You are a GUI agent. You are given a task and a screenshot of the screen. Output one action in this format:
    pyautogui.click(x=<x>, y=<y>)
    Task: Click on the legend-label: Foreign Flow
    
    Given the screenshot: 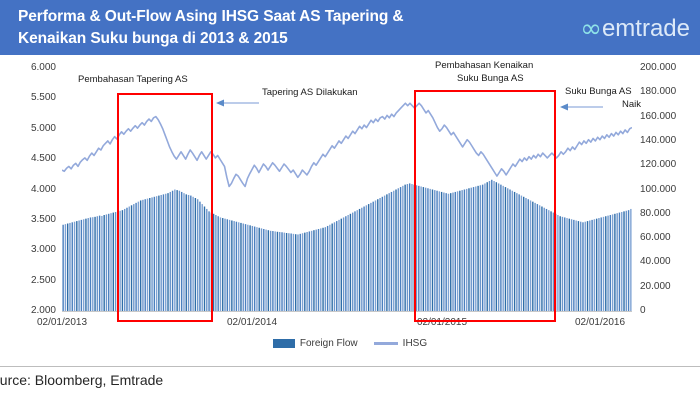 What is the action you would take?
    pyautogui.click(x=328, y=343)
    